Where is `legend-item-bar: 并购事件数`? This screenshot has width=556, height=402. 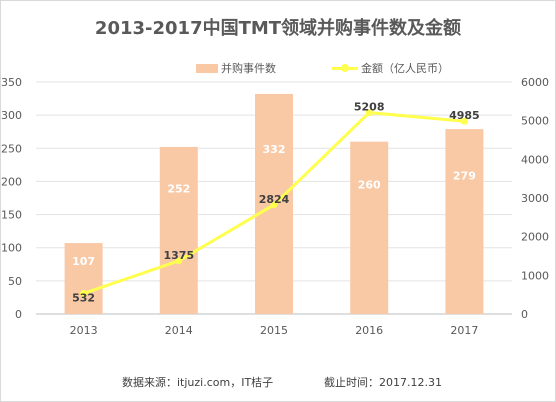 legend-item-bar: 并购事件数 is located at coordinates (236, 69).